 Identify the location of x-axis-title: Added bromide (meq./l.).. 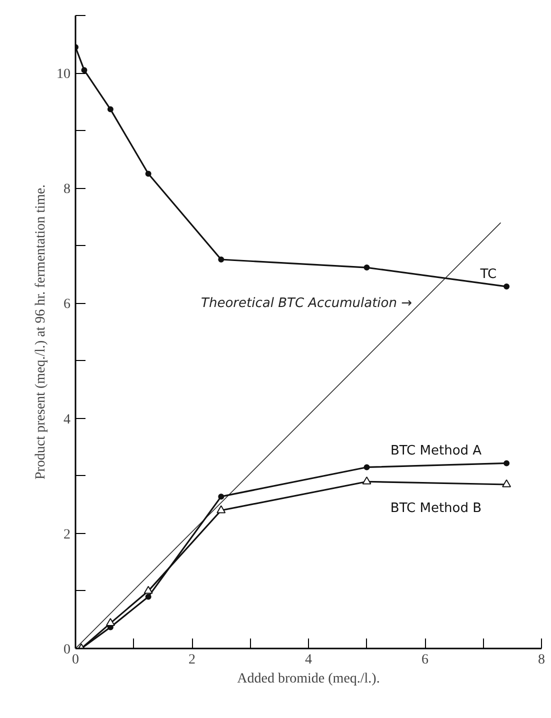
(308, 679).